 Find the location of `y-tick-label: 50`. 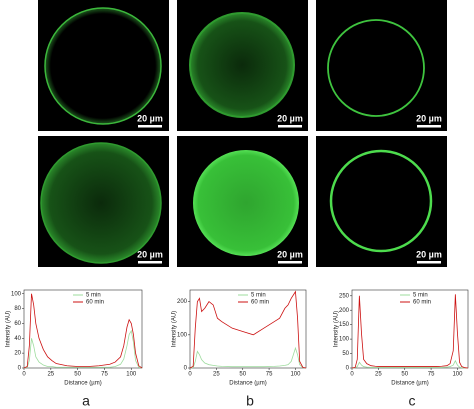

y-tick-label: 50 is located at coordinates (345, 354).